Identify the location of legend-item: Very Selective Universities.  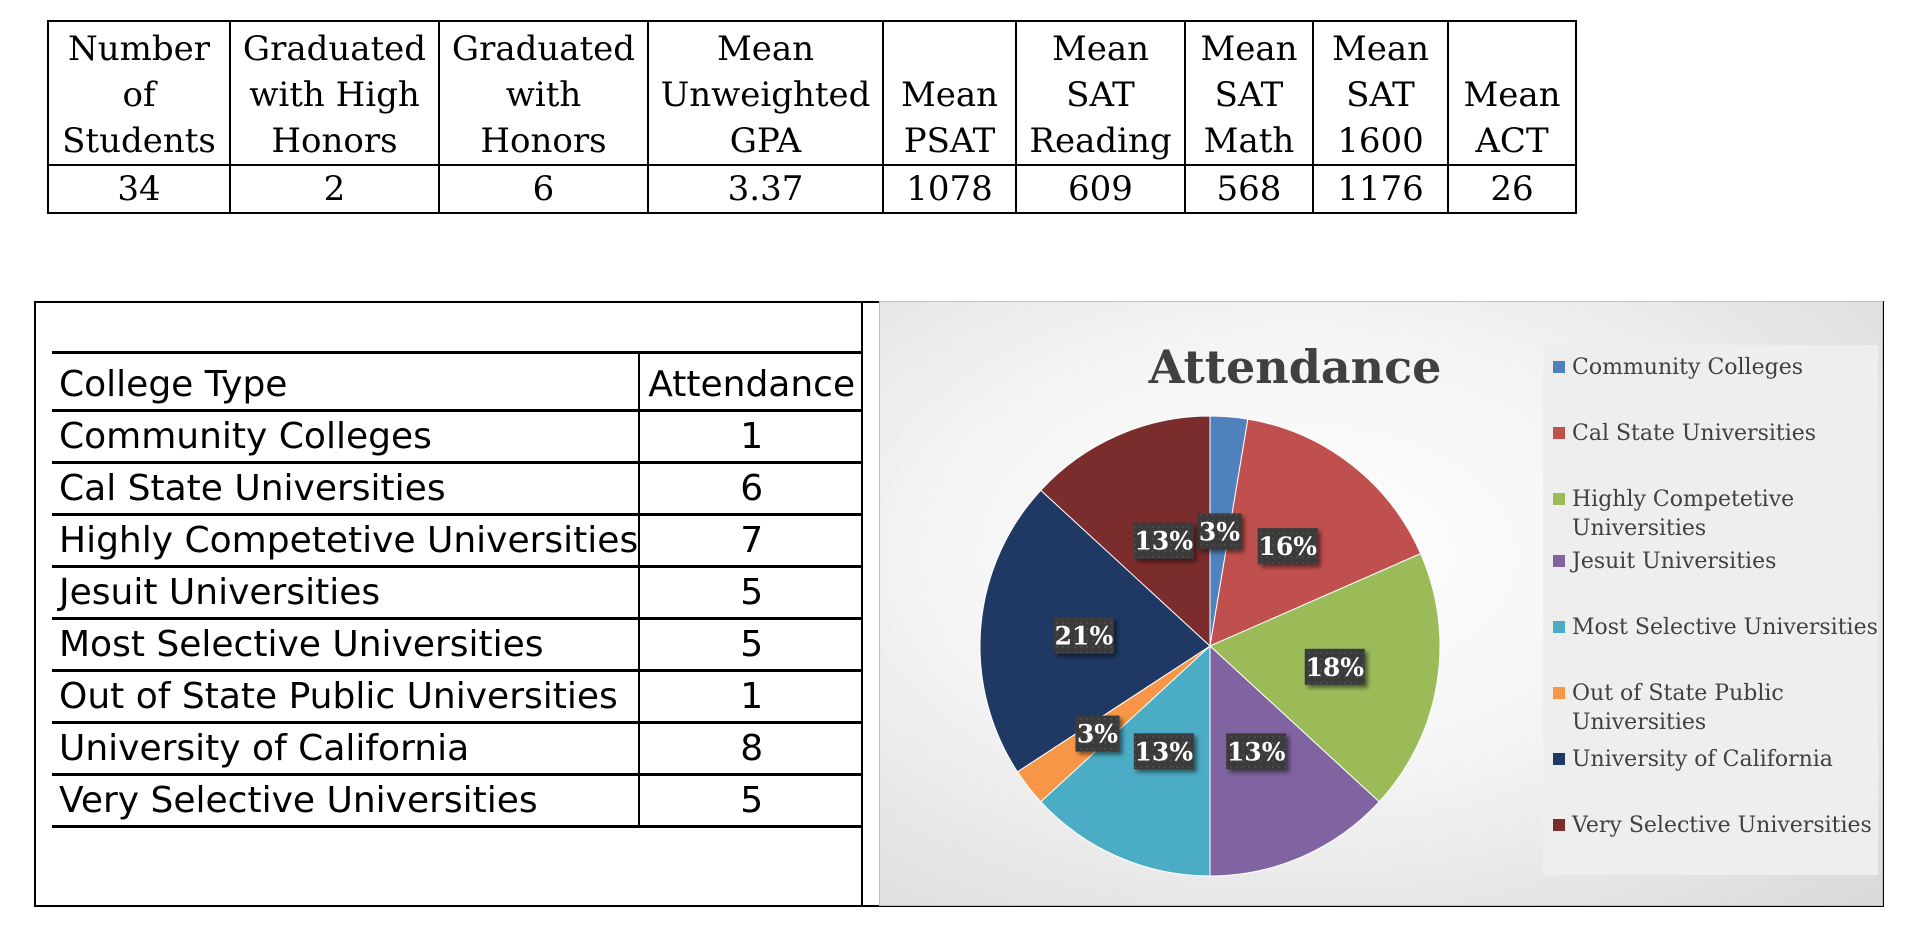
(1715, 825).